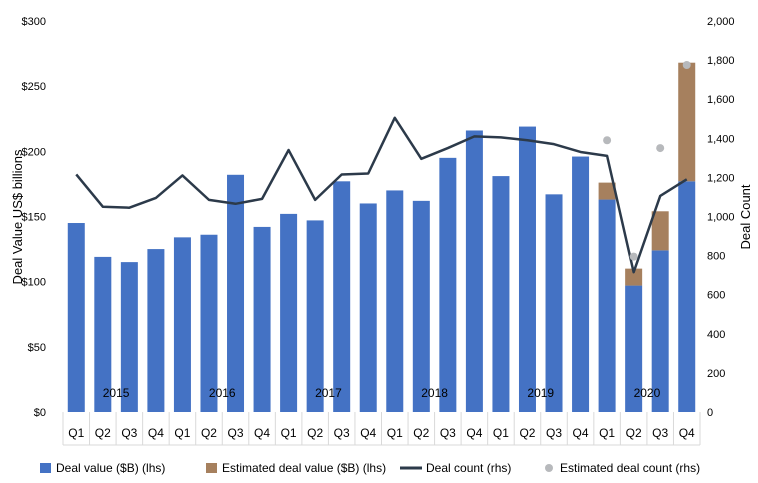 This screenshot has height=483, width=758. Describe the element at coordinates (630, 468) in the screenshot. I see `legend-label: Estimated deal count (rhs)` at that location.